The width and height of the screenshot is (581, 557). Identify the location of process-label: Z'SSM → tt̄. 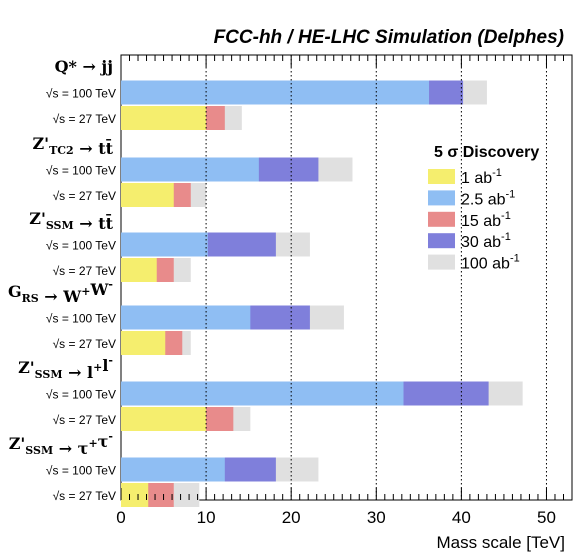
(71, 221).